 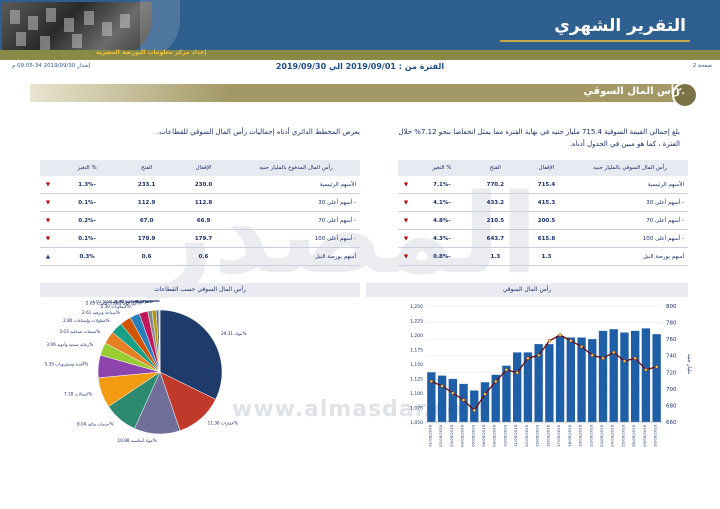 I want to click on up-arrow-icon: ▲, so click(x=48, y=256).